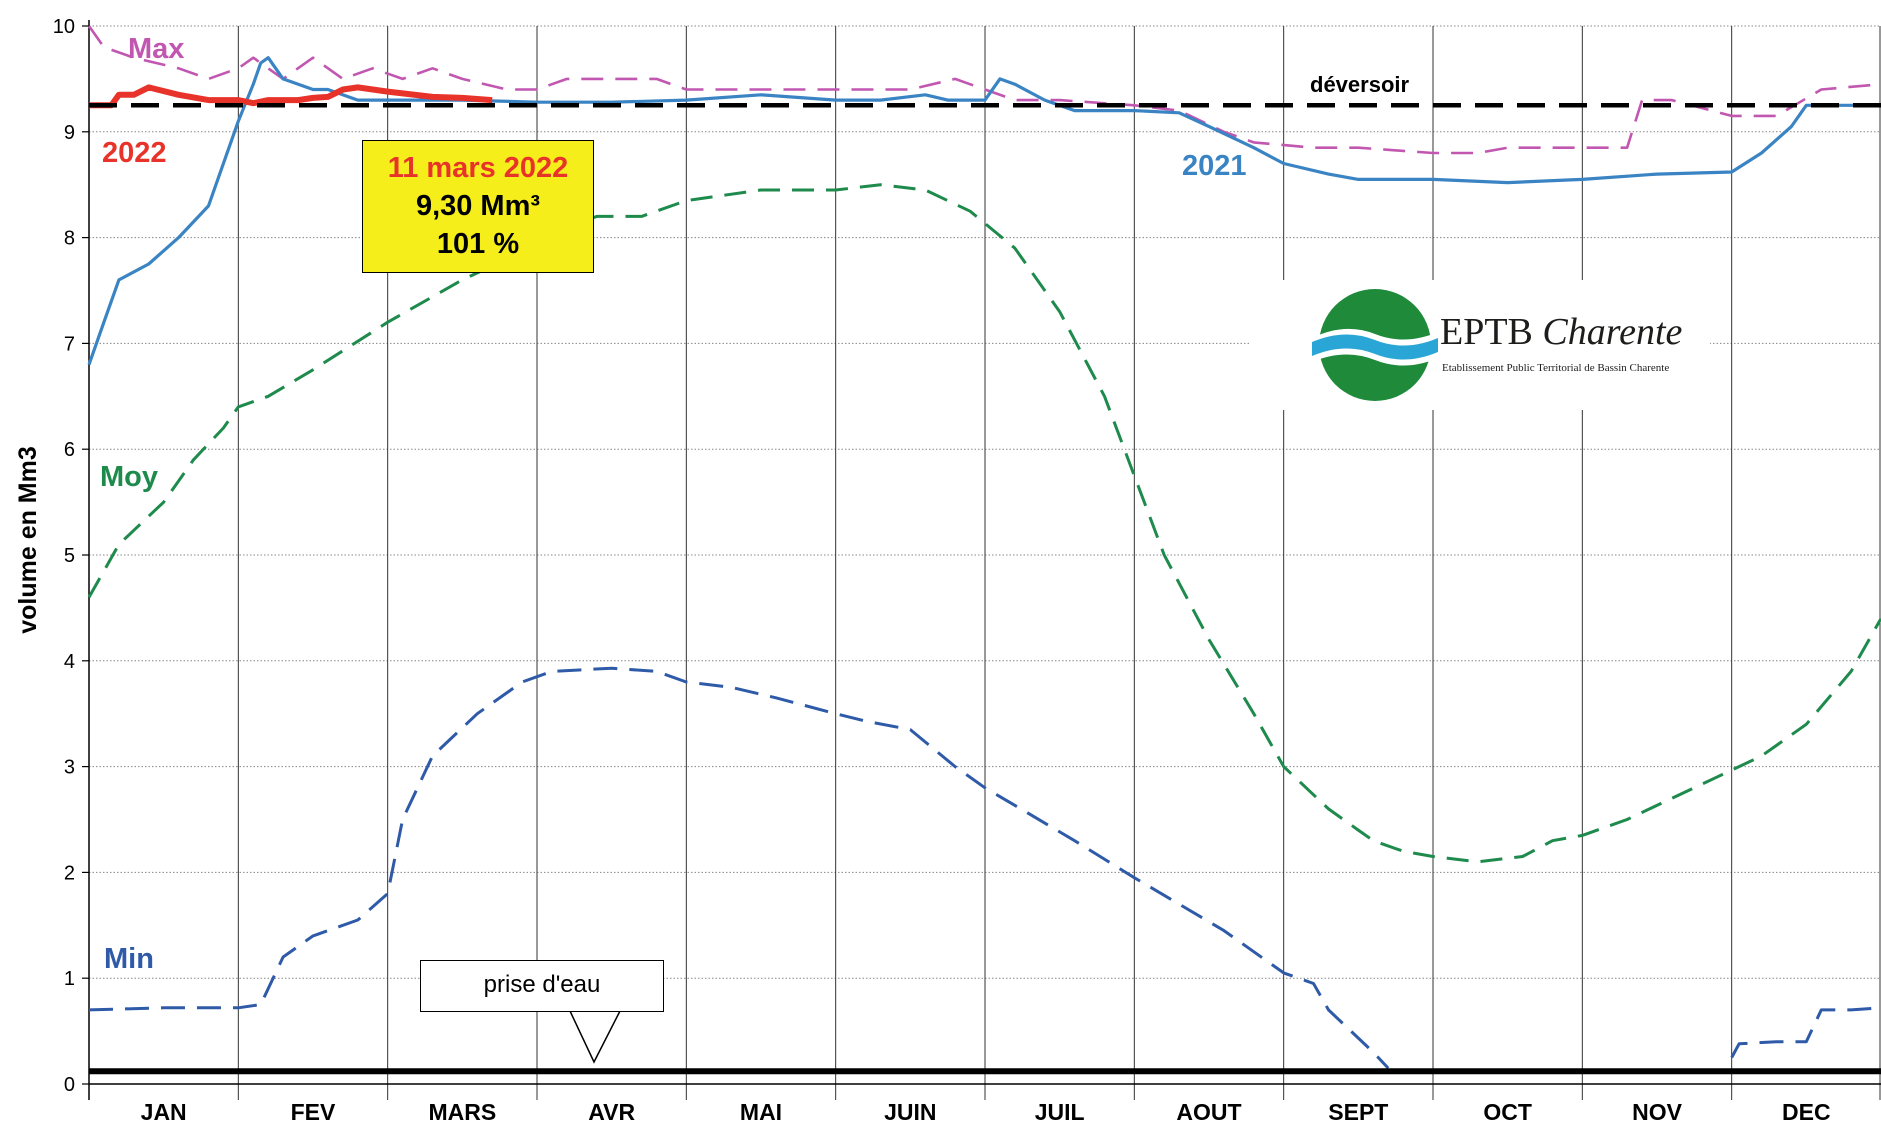 This screenshot has width=1881, height=1125. Describe the element at coordinates (69, 1085) in the screenshot. I see `y-tick-label: 0` at that location.